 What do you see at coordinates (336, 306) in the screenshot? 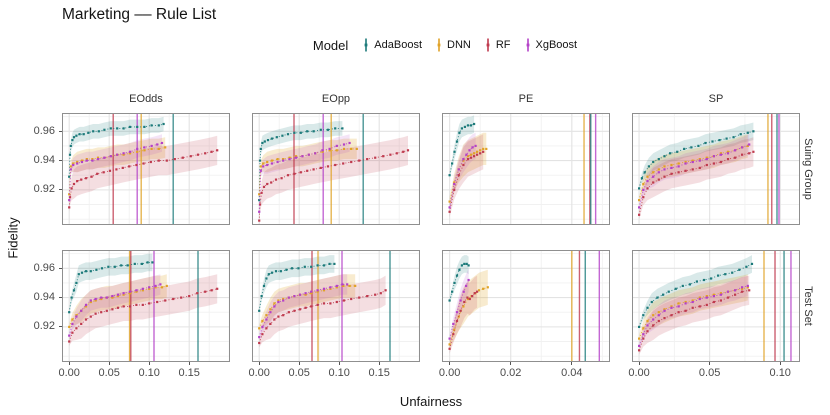
I see `panel-eopp-test-set` at bounding box center [336, 306].